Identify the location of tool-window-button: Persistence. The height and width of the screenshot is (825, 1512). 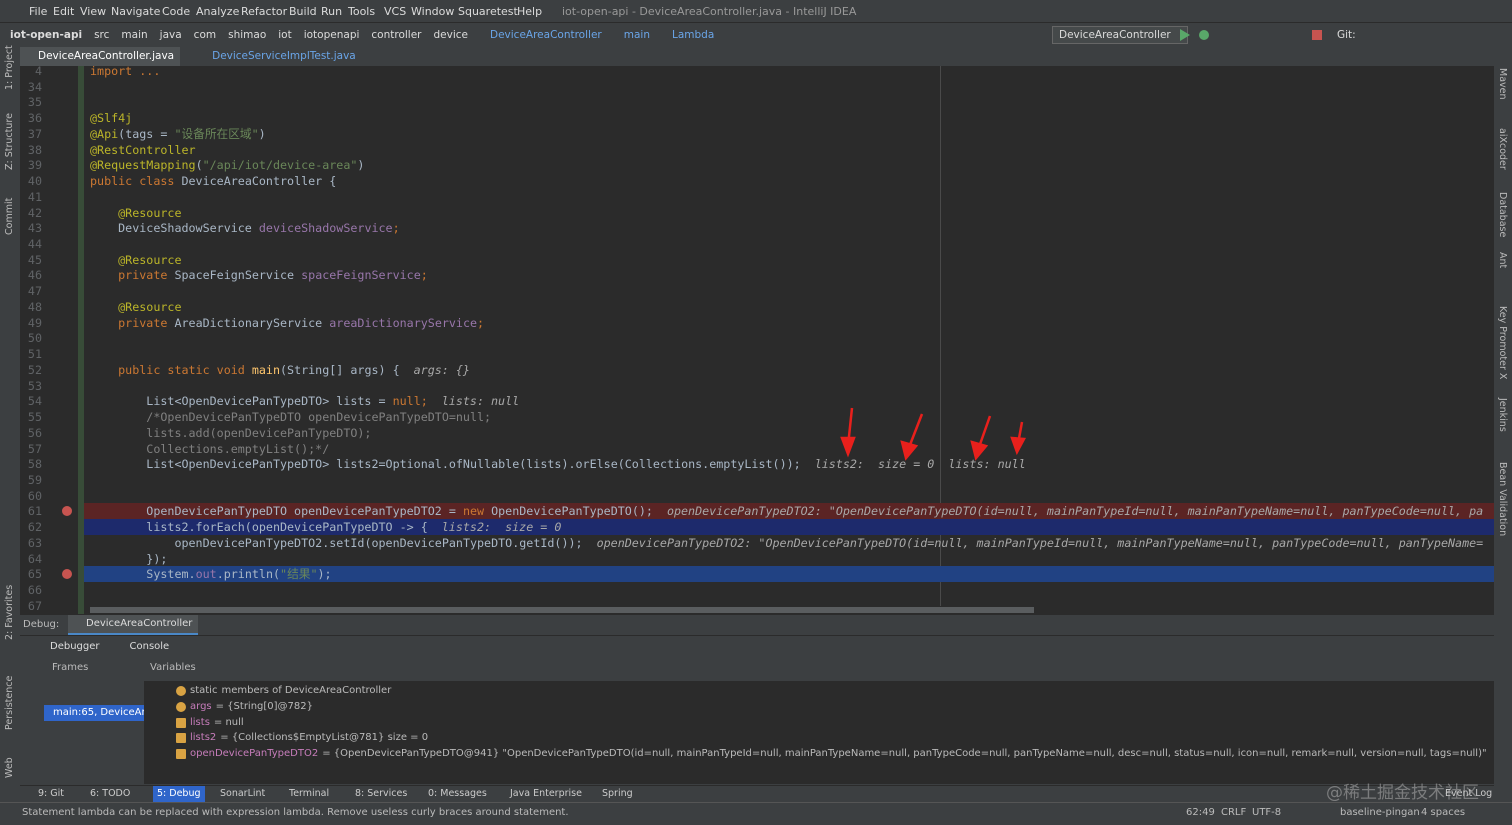
(9, 702).